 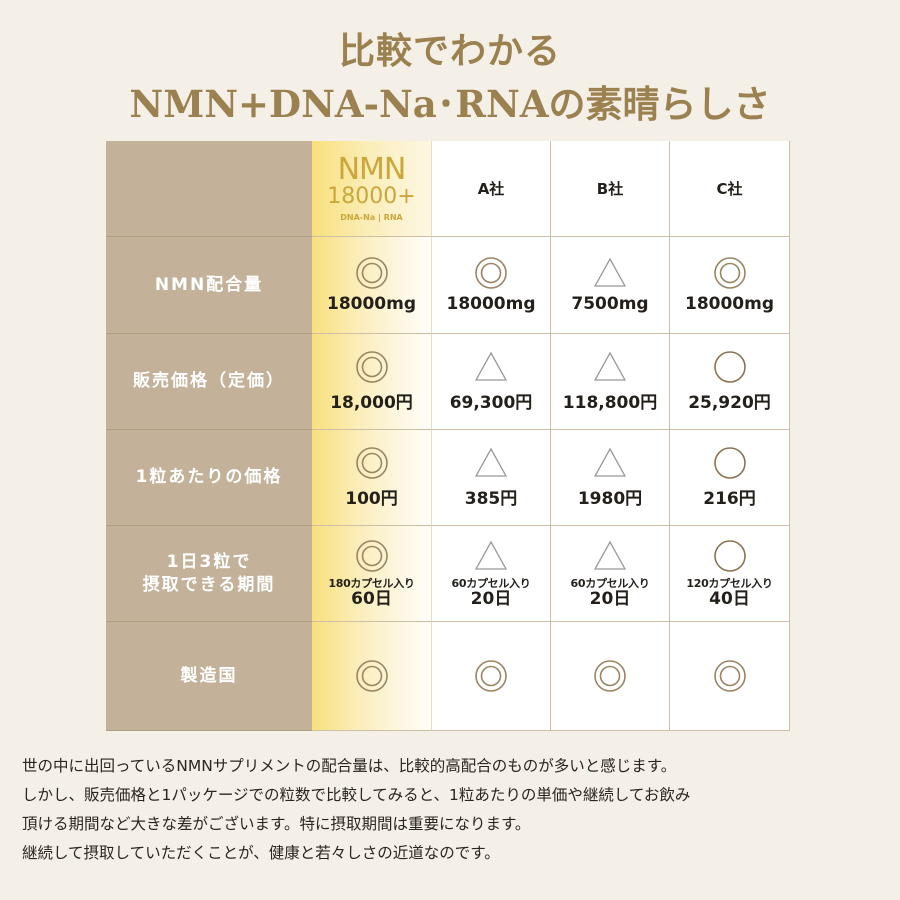 What do you see at coordinates (276, 824) in the screenshot?
I see `description-line: 頂ける期間など大きな差がございます。特に摂取期間は重要になります。` at bounding box center [276, 824].